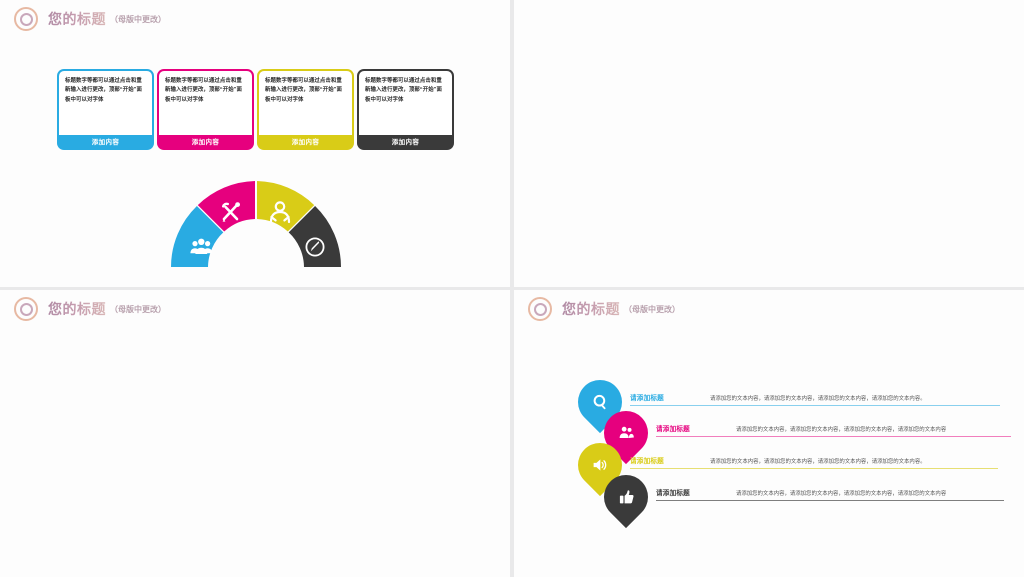  What do you see at coordinates (626, 497) in the screenshot?
I see `thumbs-up-icon` at bounding box center [626, 497].